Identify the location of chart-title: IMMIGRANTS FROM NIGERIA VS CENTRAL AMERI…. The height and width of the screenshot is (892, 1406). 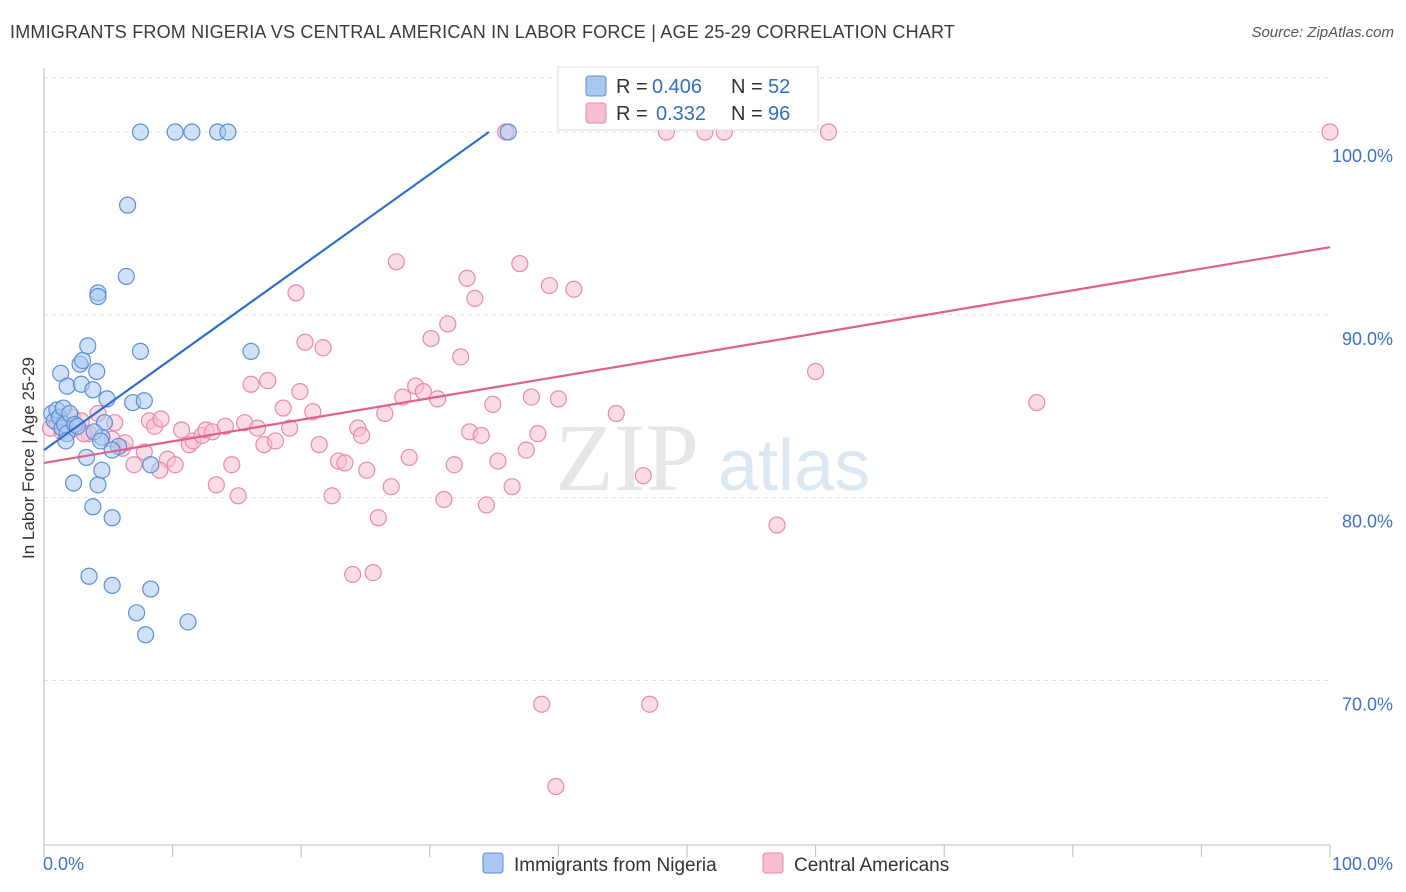
(483, 32).